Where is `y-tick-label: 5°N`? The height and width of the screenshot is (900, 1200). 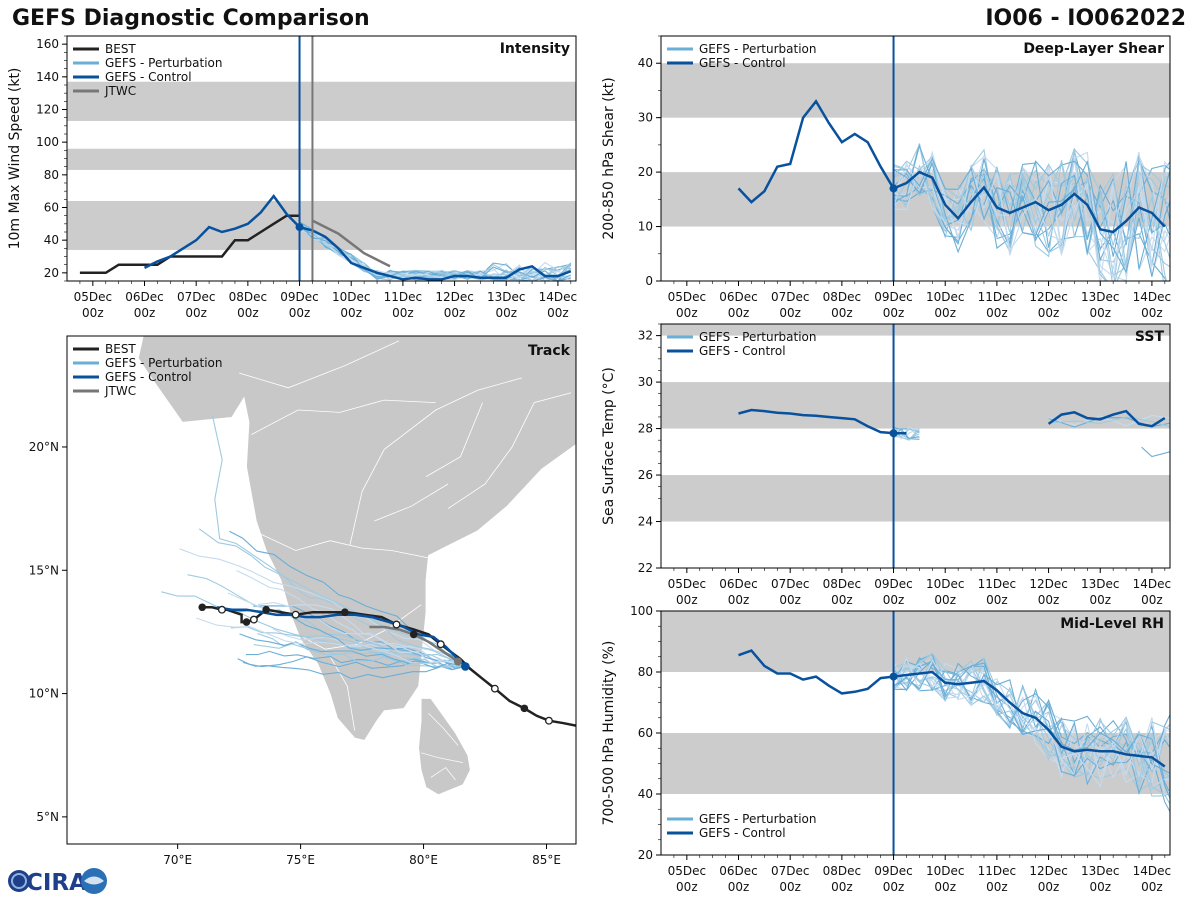
y-tick-label: 5°N is located at coordinates (47, 817).